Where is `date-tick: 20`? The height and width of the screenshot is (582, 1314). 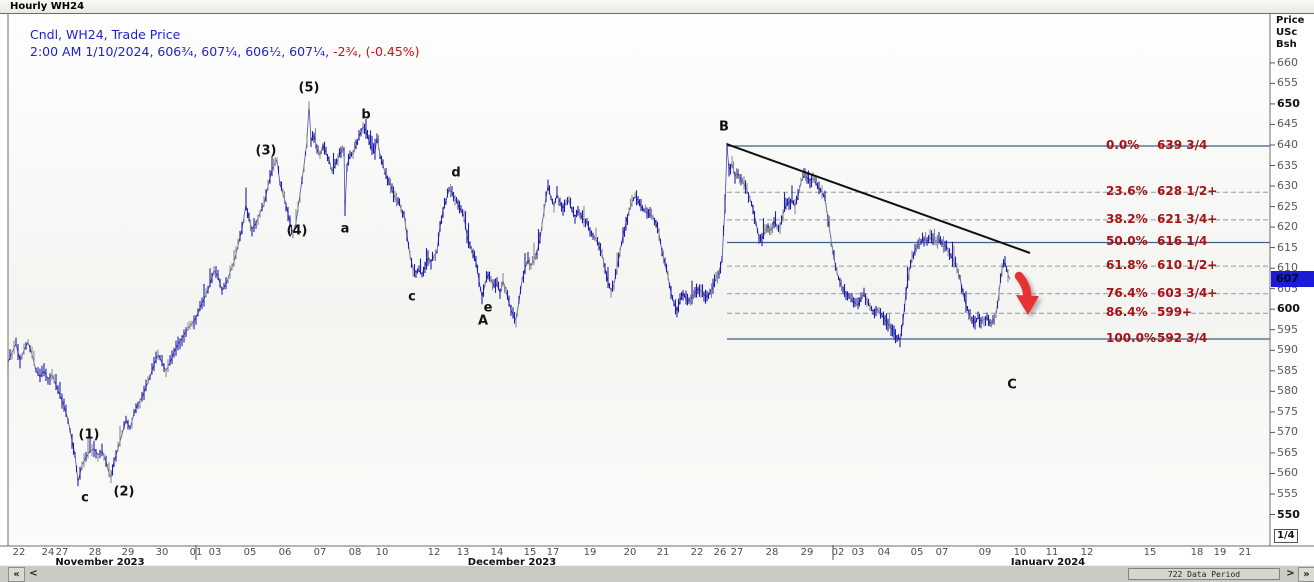 date-tick: 20 is located at coordinates (630, 552).